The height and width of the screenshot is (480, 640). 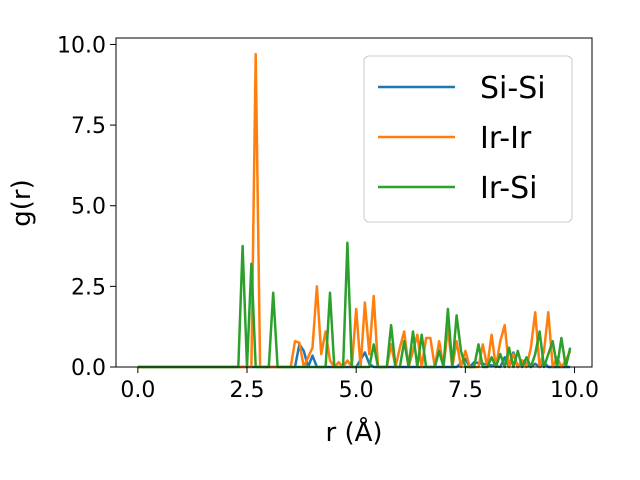 What do you see at coordinates (508, 188) in the screenshot?
I see `legend-label-ir-si: Ir-Si` at bounding box center [508, 188].